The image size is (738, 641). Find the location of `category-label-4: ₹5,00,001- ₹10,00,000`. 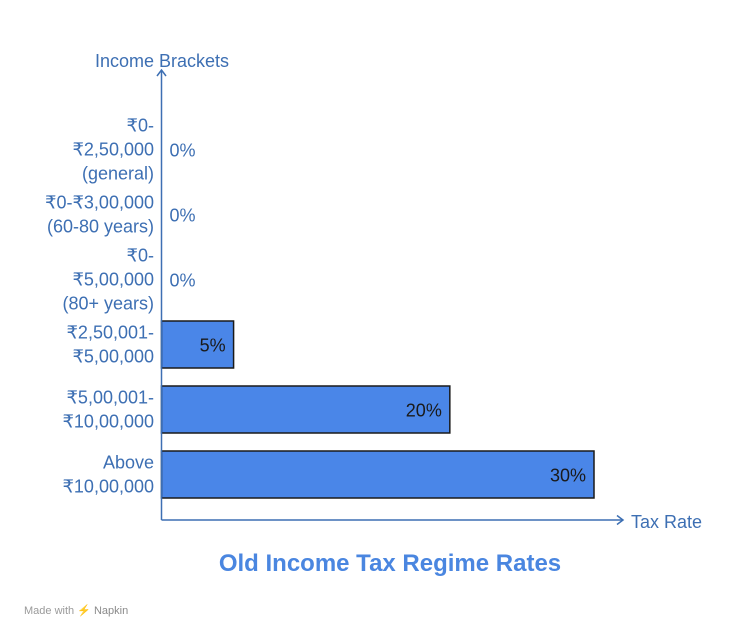

category-label-4: ₹5,00,001- ₹10,00,000 is located at coordinates (108, 410).